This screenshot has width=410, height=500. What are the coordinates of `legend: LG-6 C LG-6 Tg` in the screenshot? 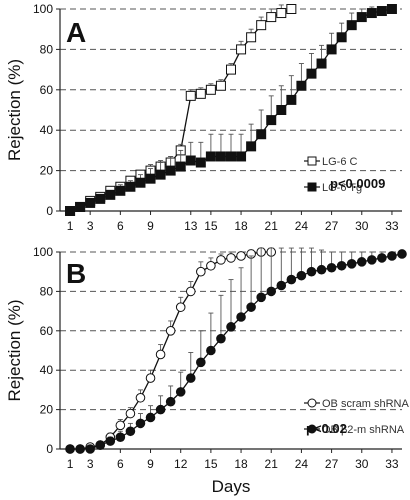 It's located at (333, 175).